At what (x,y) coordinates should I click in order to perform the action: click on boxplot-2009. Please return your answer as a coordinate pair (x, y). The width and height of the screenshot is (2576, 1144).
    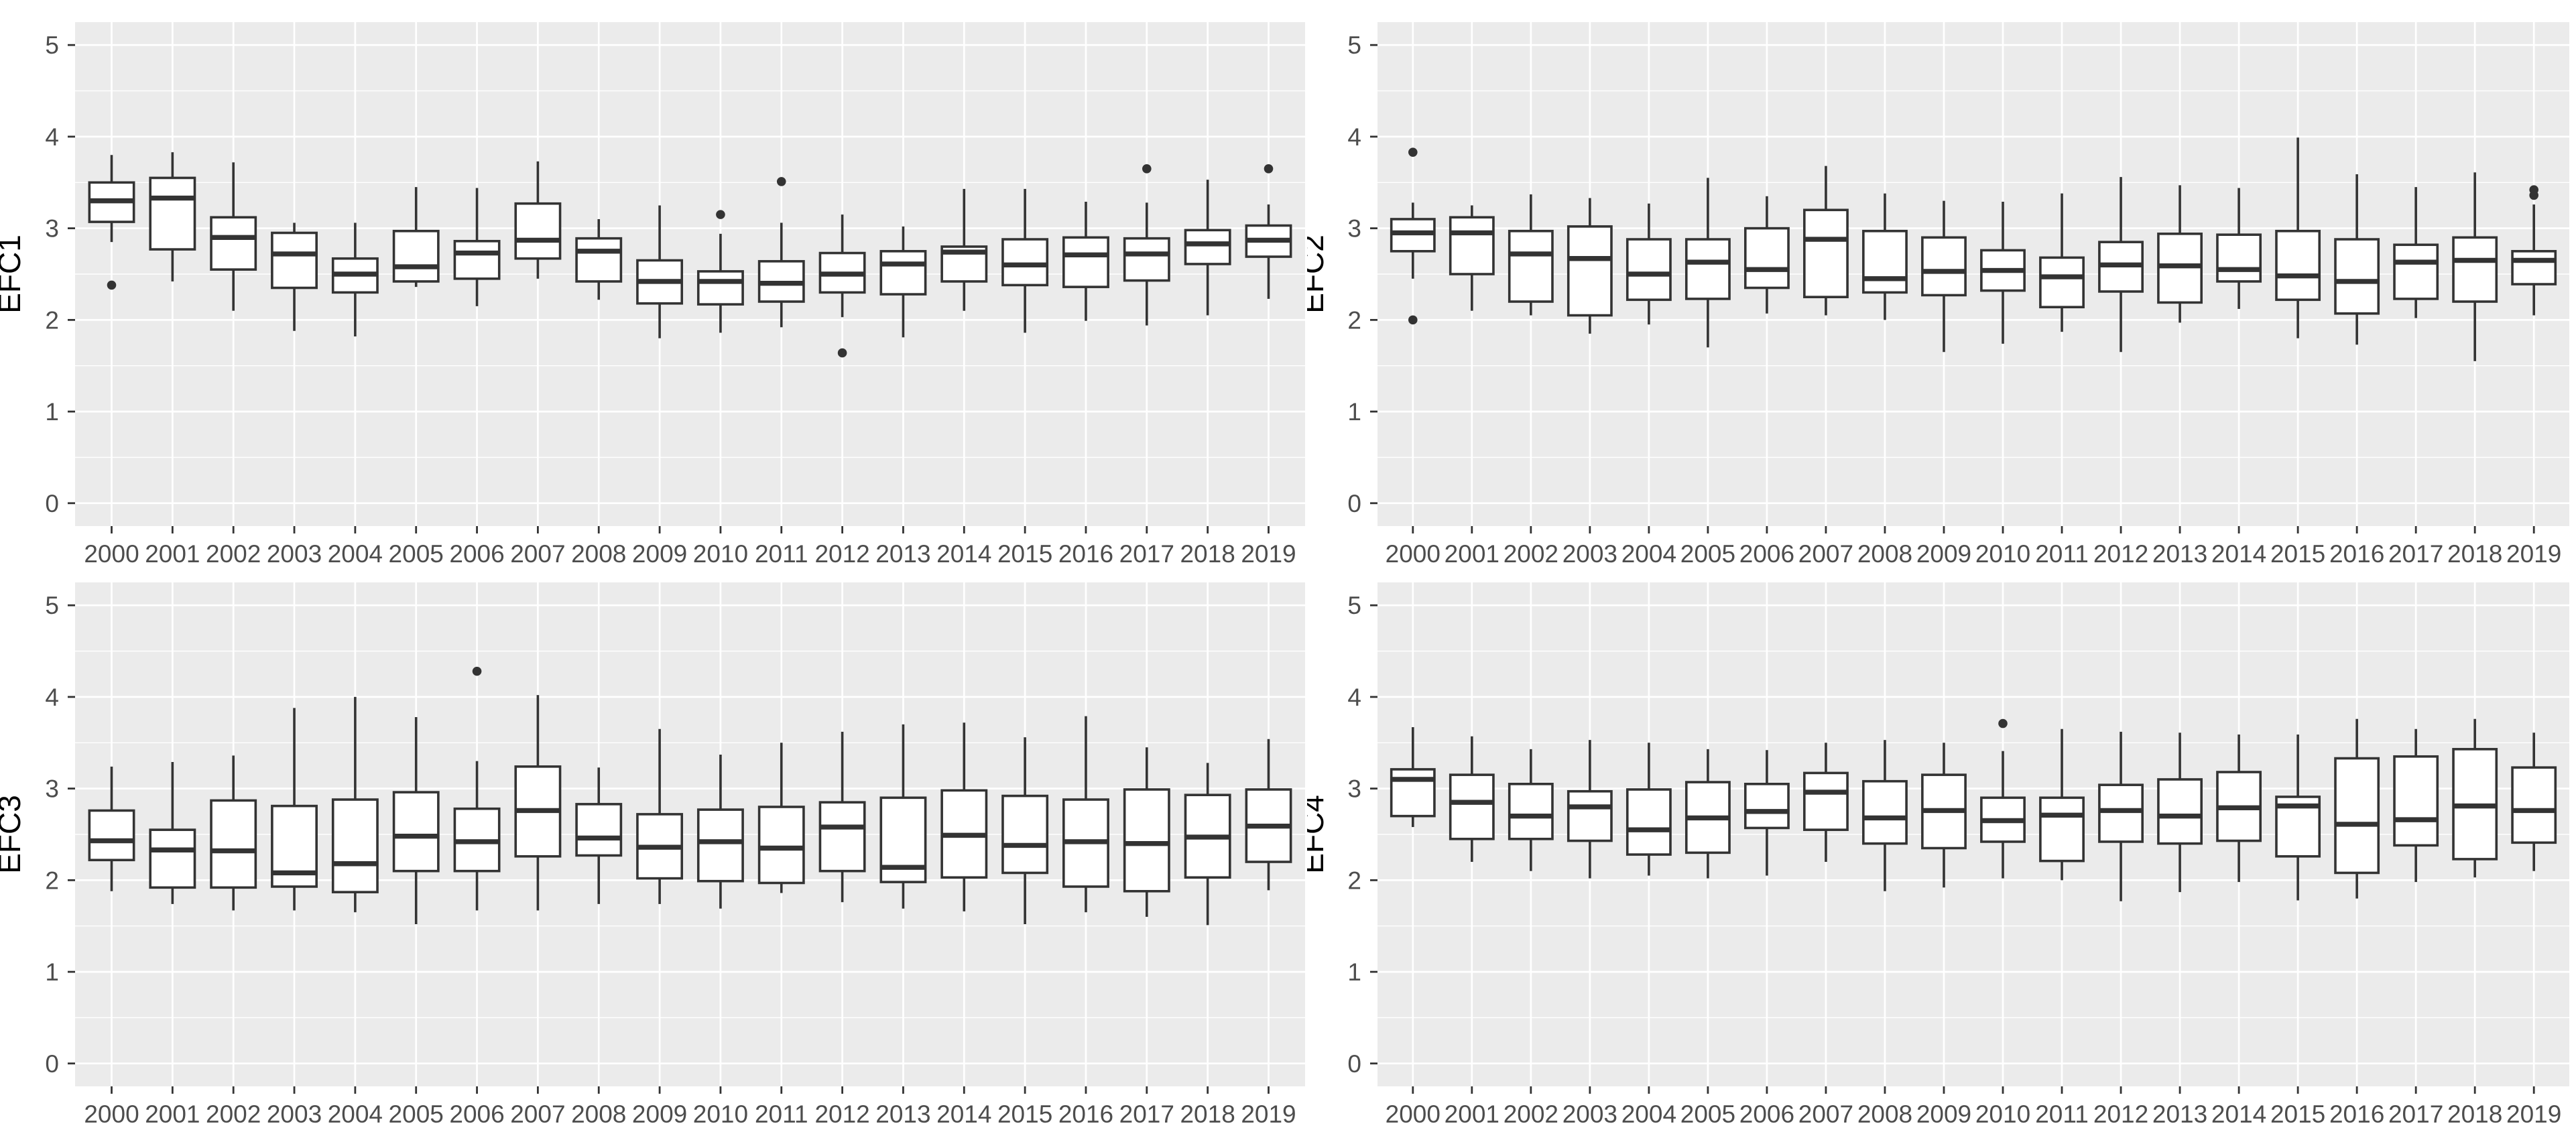
    Looking at the image, I should click on (660, 271).